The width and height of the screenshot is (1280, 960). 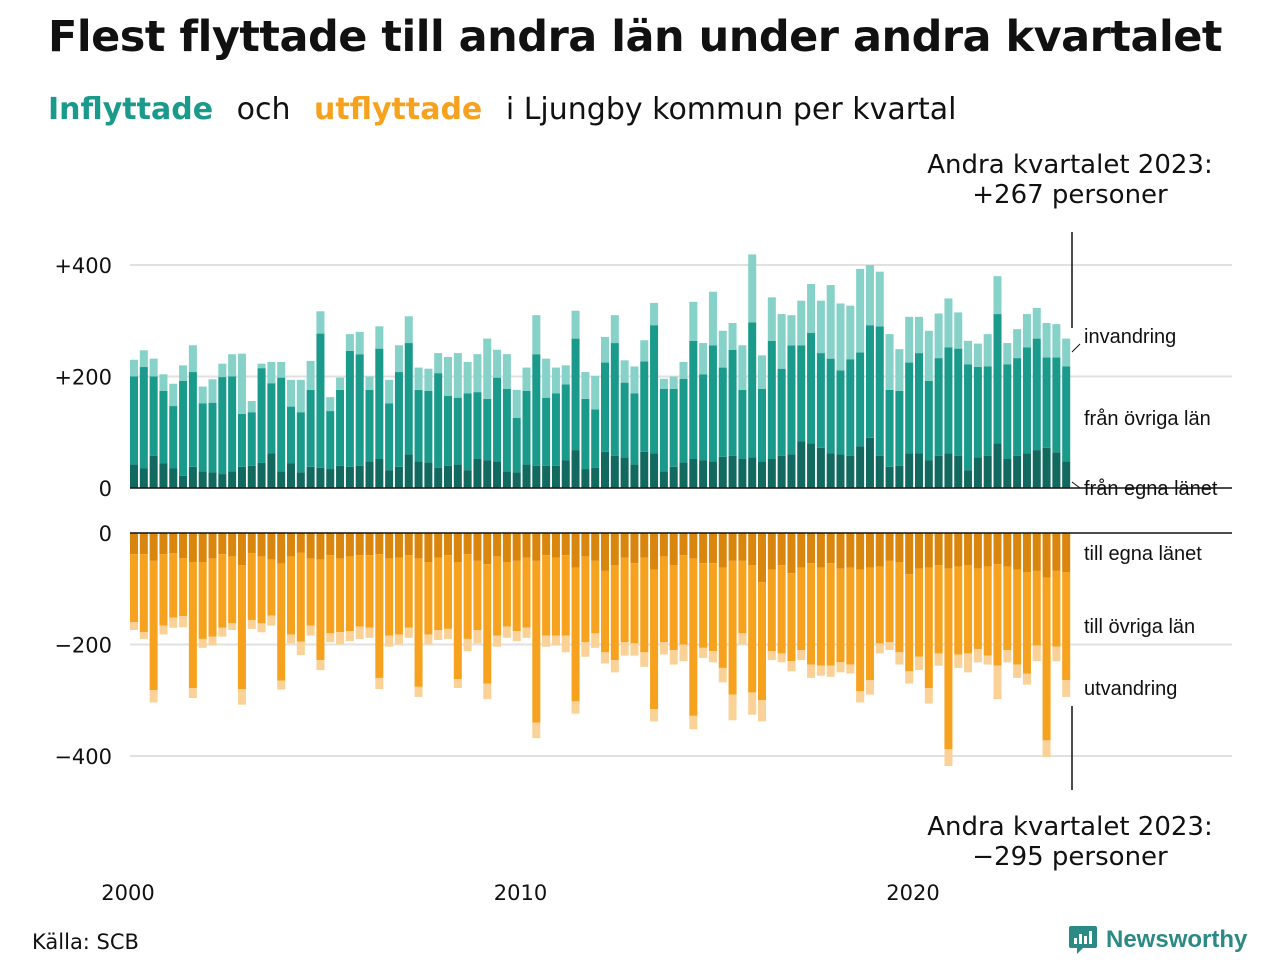 What do you see at coordinates (83, 646) in the screenshot?
I see `utflyttade-y-tick-label: −200` at bounding box center [83, 646].